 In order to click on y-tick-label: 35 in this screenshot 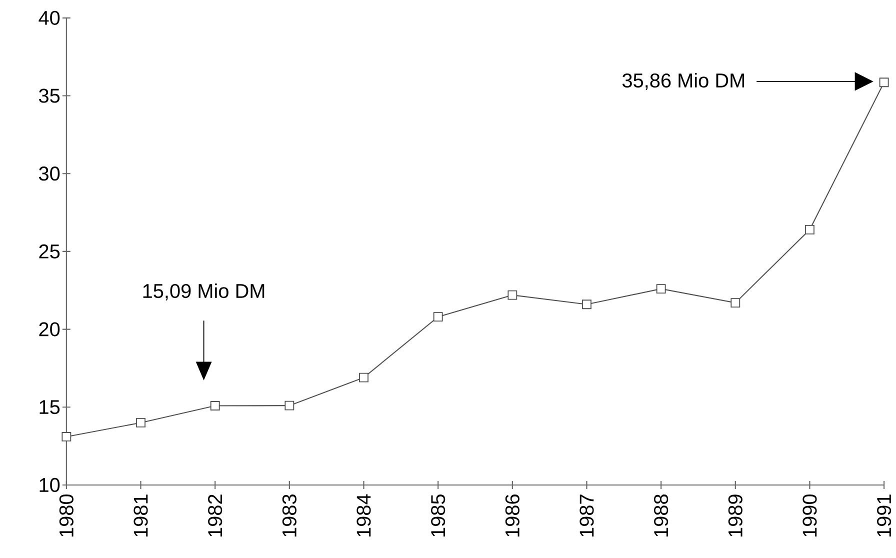, I will do `click(49, 95)`.